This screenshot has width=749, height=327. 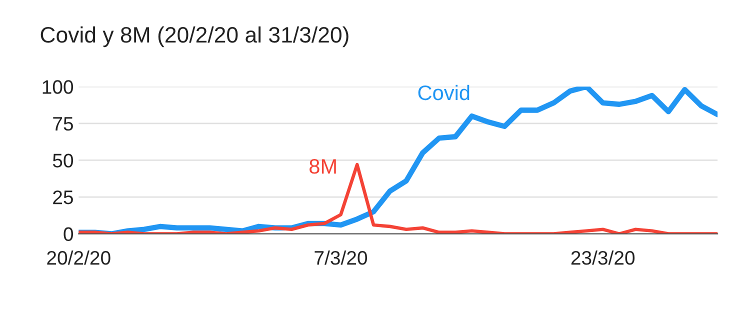 What do you see at coordinates (603, 257) in the screenshot?
I see `x-tick-label: 23/3/20` at bounding box center [603, 257].